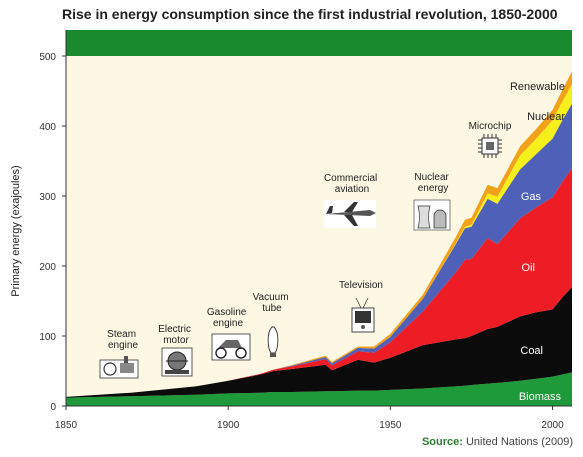 The image size is (583, 457). Describe the element at coordinates (47, 337) in the screenshot. I see `y-tick-label: 100` at that location.